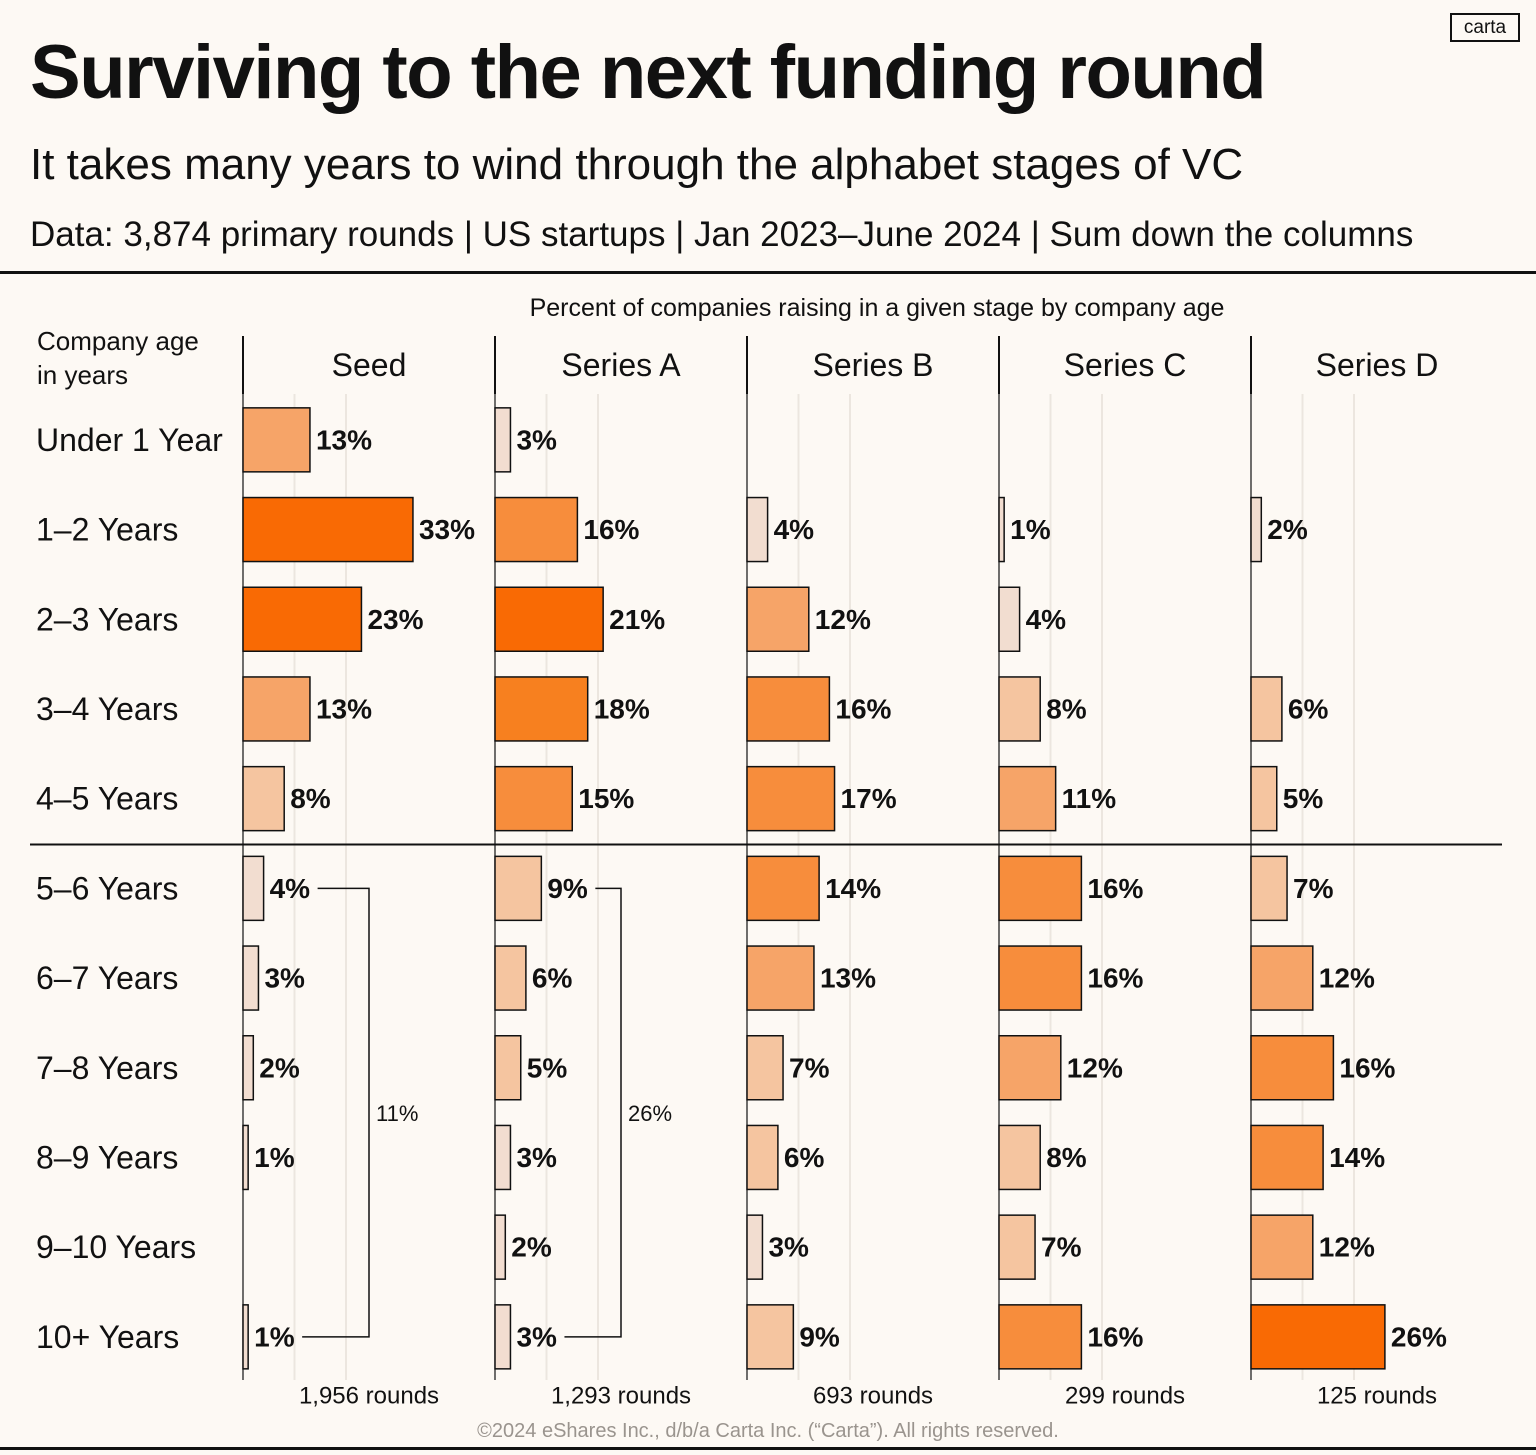  I want to click on bar-value-label: 15%, so click(606, 798).